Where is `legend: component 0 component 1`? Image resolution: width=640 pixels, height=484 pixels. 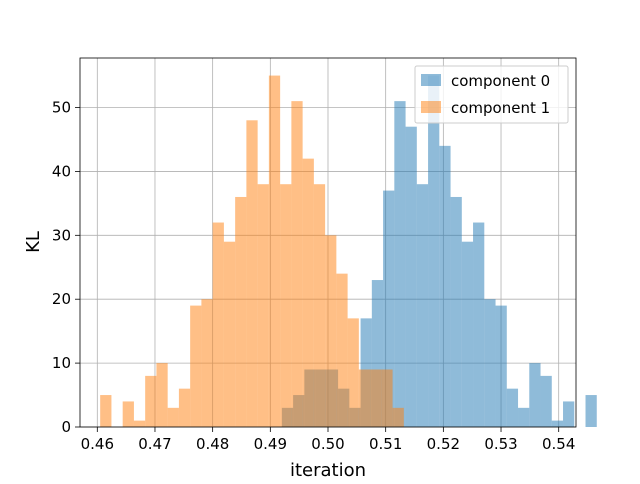 legend: component 0 component 1 is located at coordinates (491, 94).